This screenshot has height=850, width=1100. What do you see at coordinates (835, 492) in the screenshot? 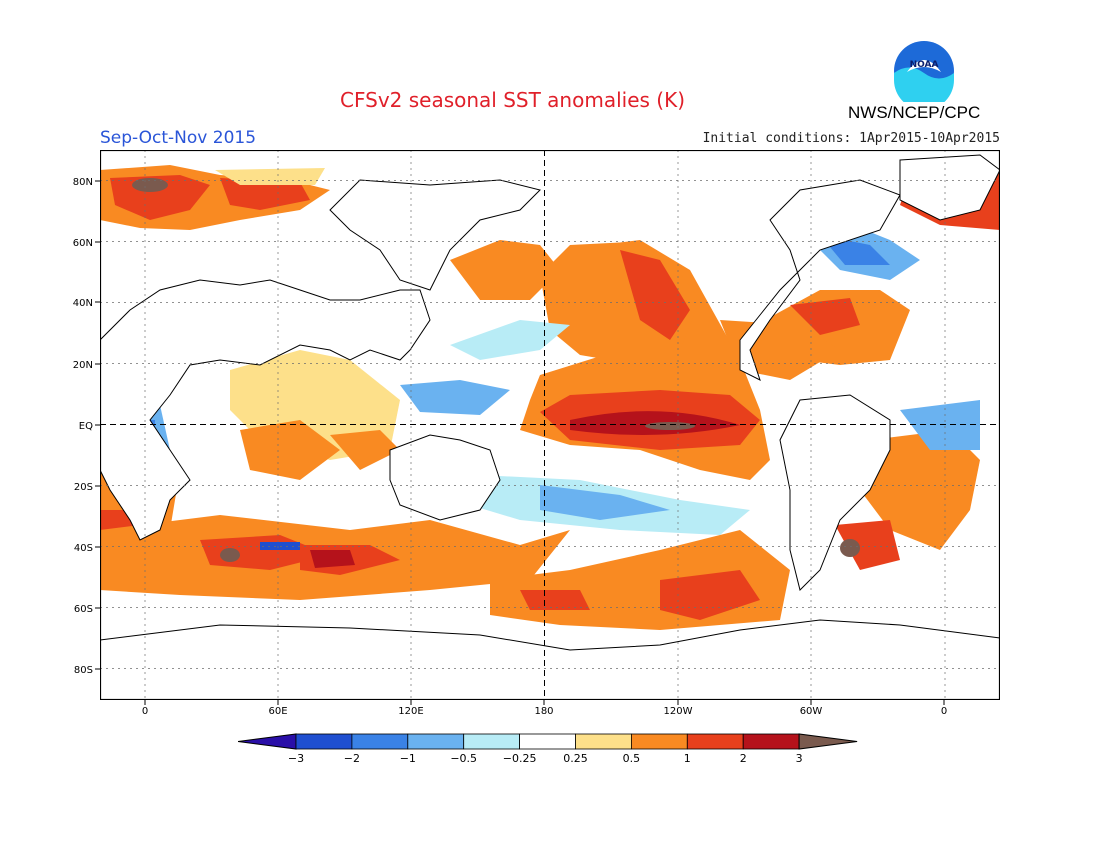
I see `south-america-land` at bounding box center [835, 492].